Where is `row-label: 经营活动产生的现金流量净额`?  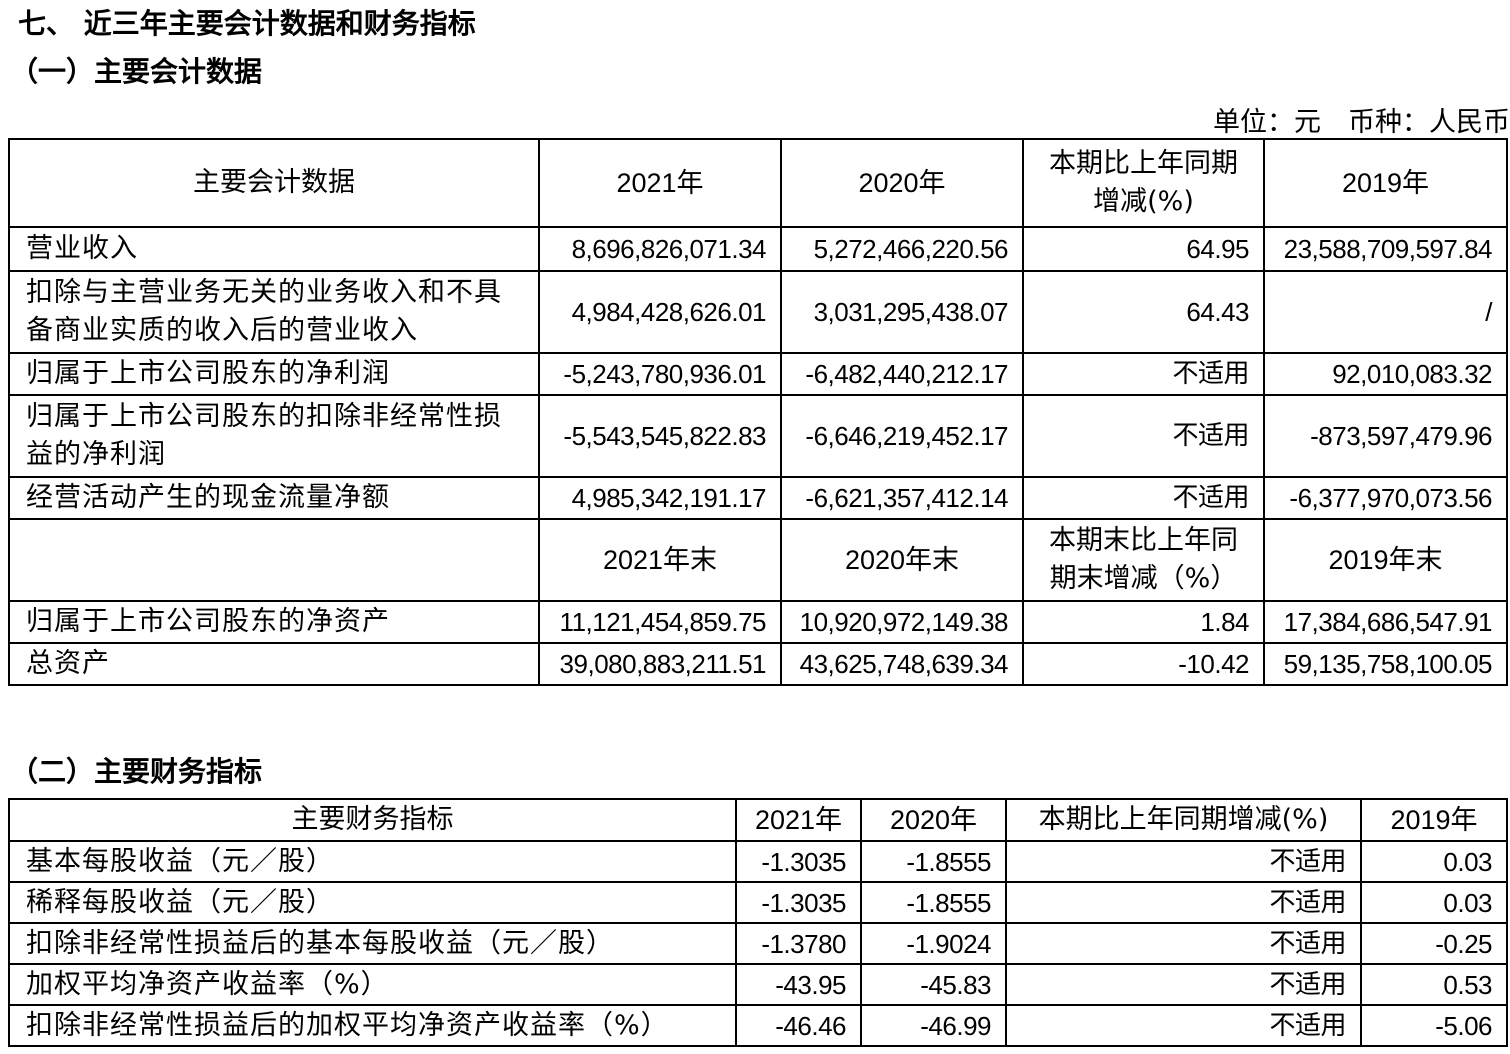
row-label: 经营活动产生的现金流量净额 is located at coordinates (274, 498).